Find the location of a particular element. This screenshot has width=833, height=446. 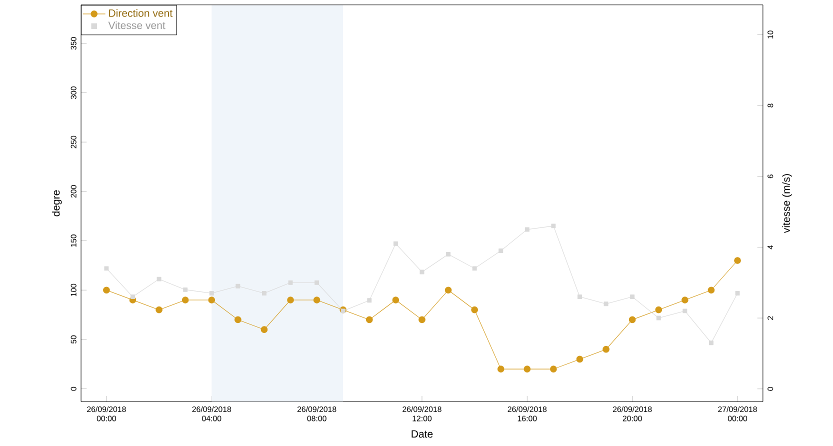

y-axis-title: degre is located at coordinates (57, 203).